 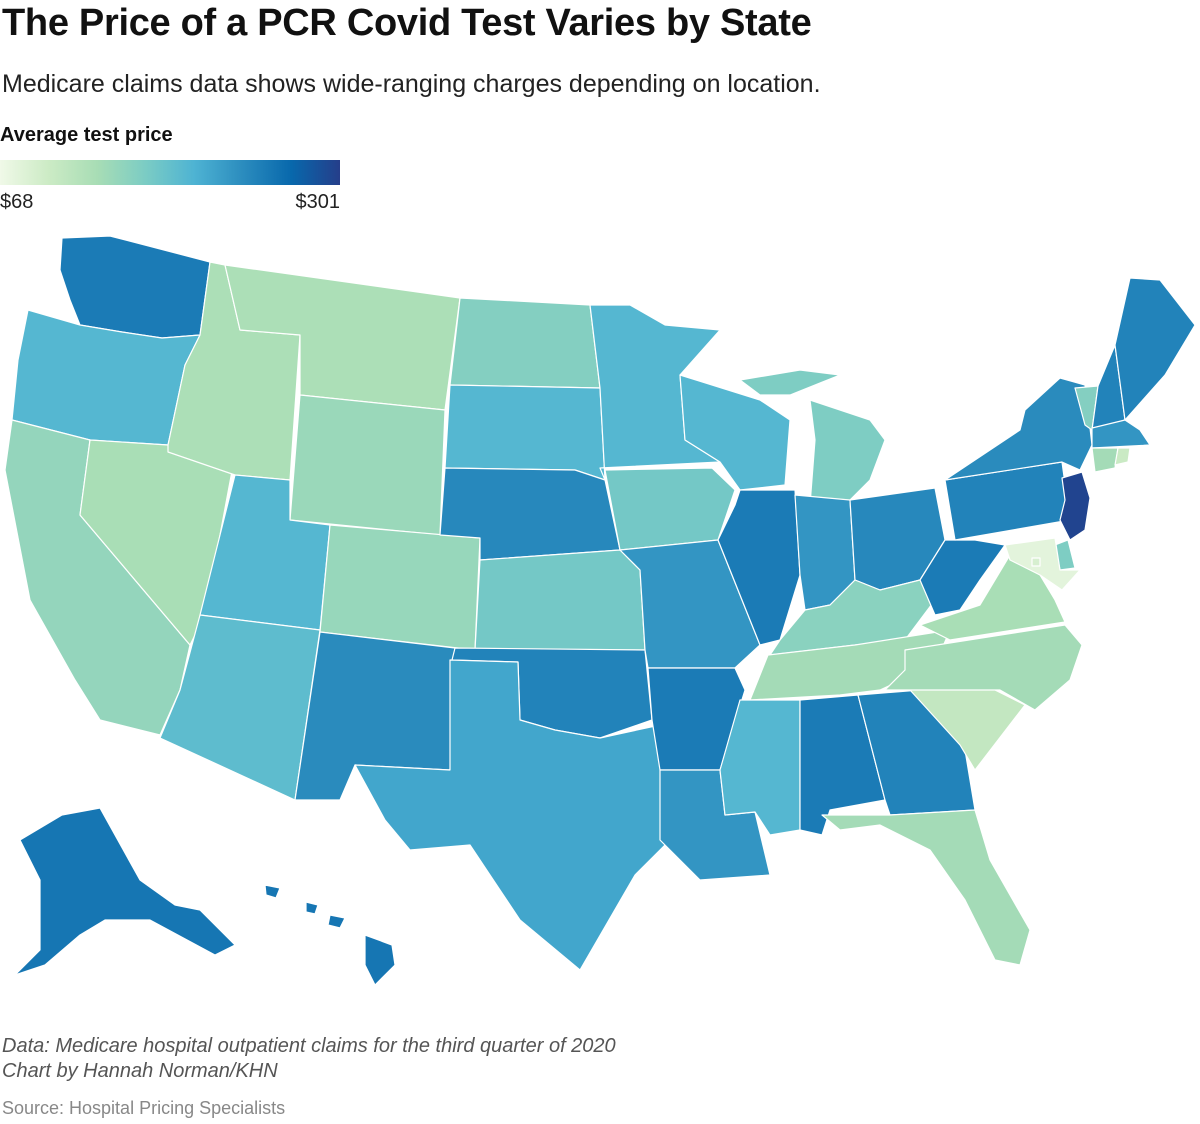 What do you see at coordinates (240, 707) in the screenshot?
I see `state-az` at bounding box center [240, 707].